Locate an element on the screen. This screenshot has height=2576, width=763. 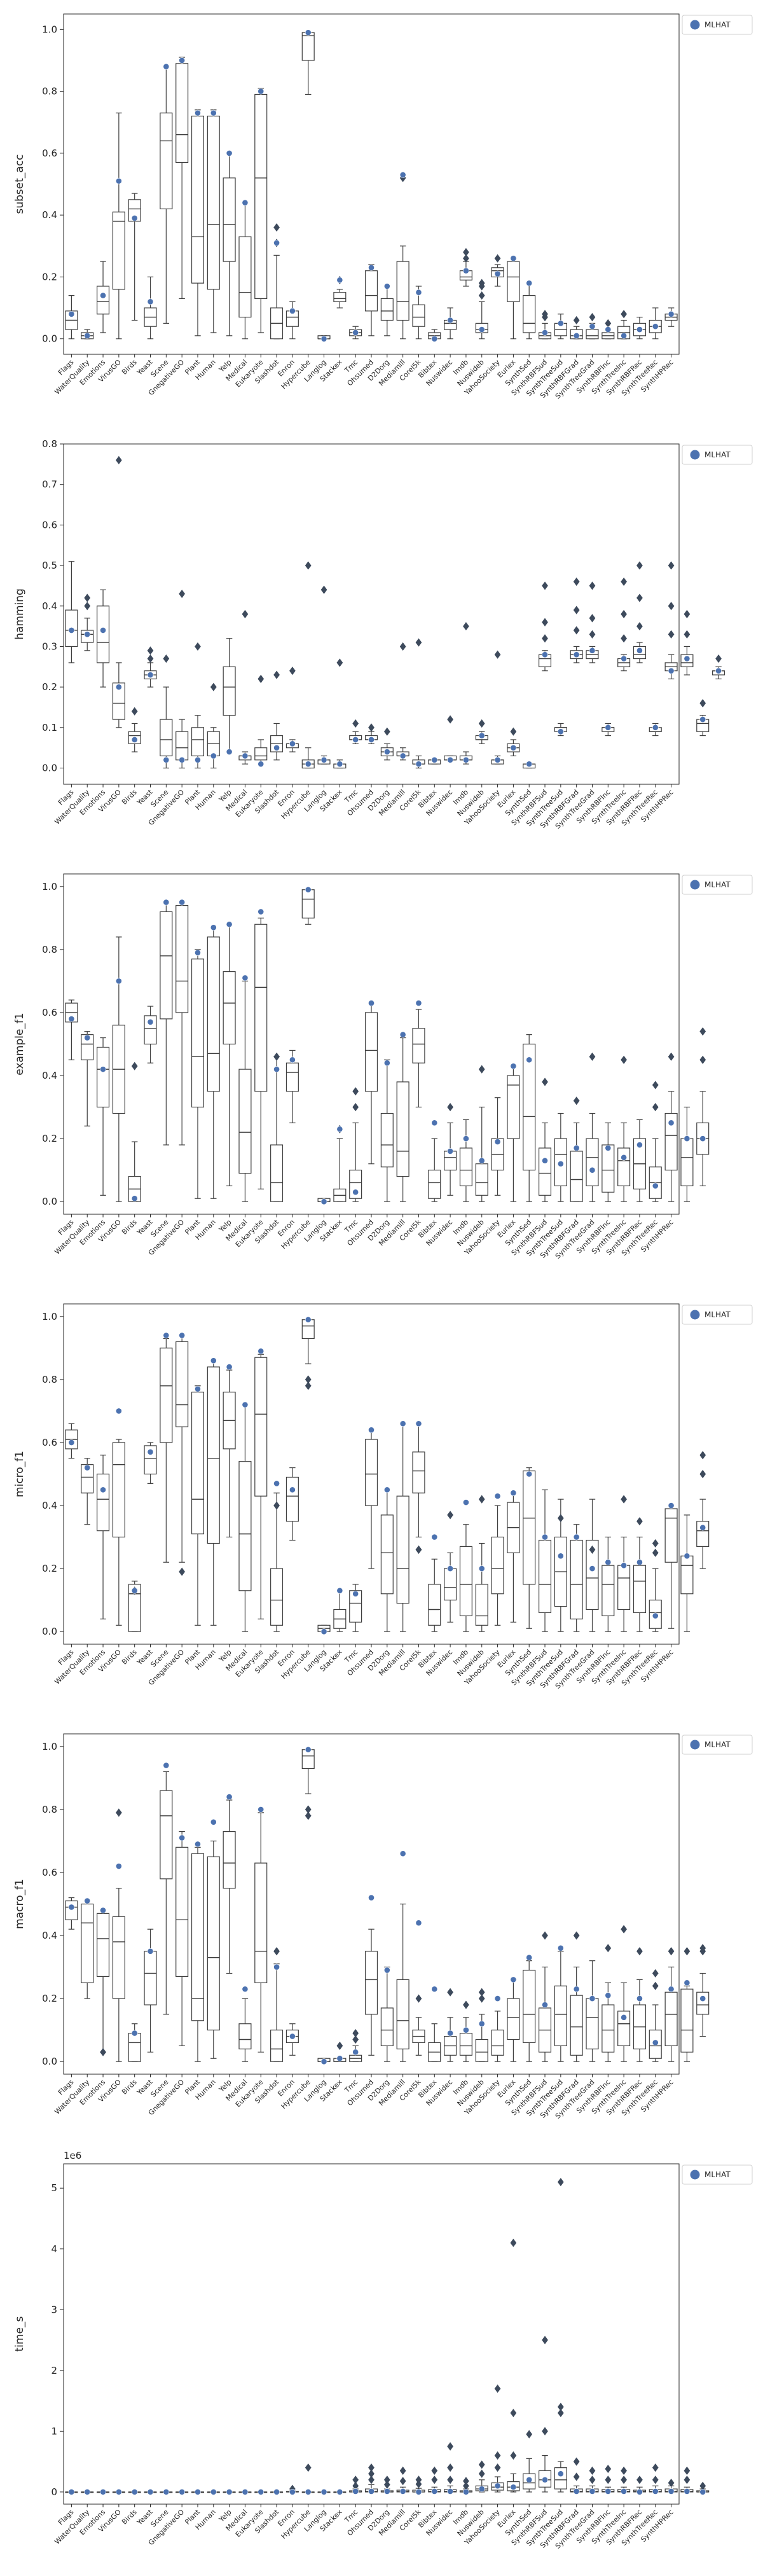
legend-label: MLHAT is located at coordinates (718, 24).